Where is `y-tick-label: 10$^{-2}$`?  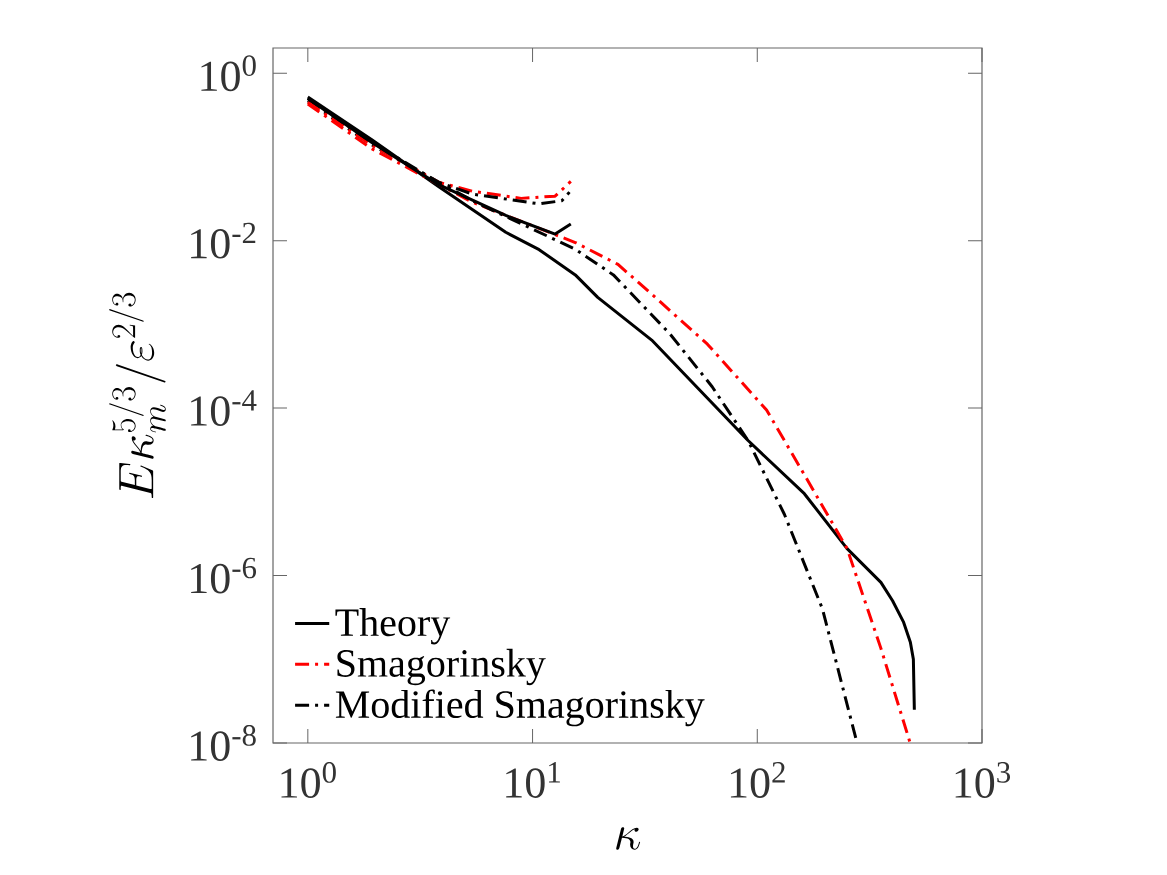
y-tick-label: 10$^{-2}$ is located at coordinates (223, 240).